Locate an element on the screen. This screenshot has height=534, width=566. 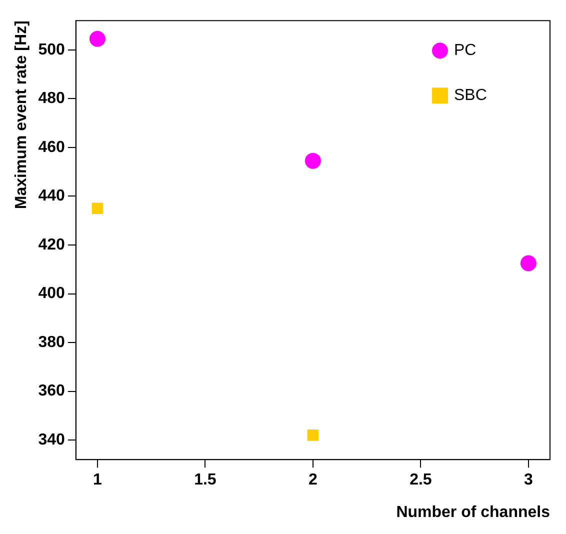
y-axis-title: Maximum event rate [Hz] is located at coordinates (21, 115).